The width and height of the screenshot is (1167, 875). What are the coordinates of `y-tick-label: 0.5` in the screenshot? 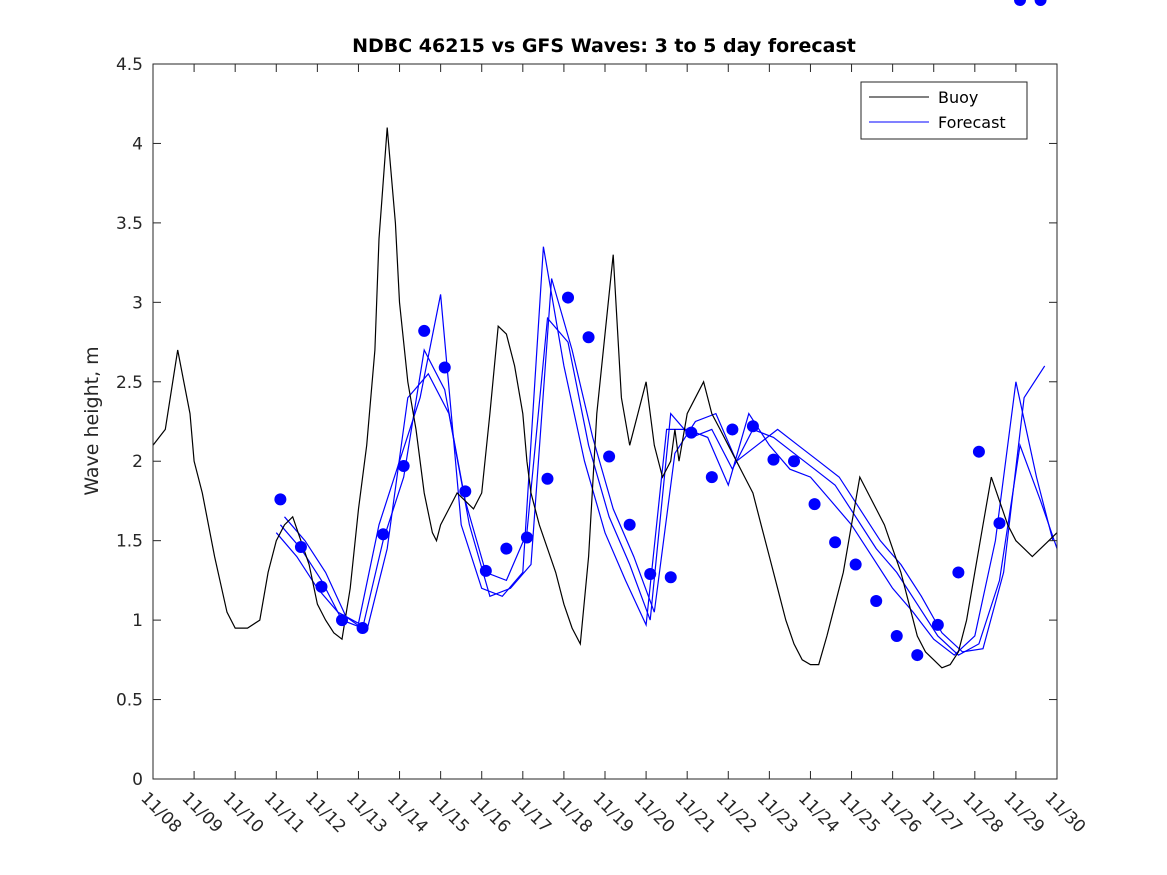 It's located at (129, 701).